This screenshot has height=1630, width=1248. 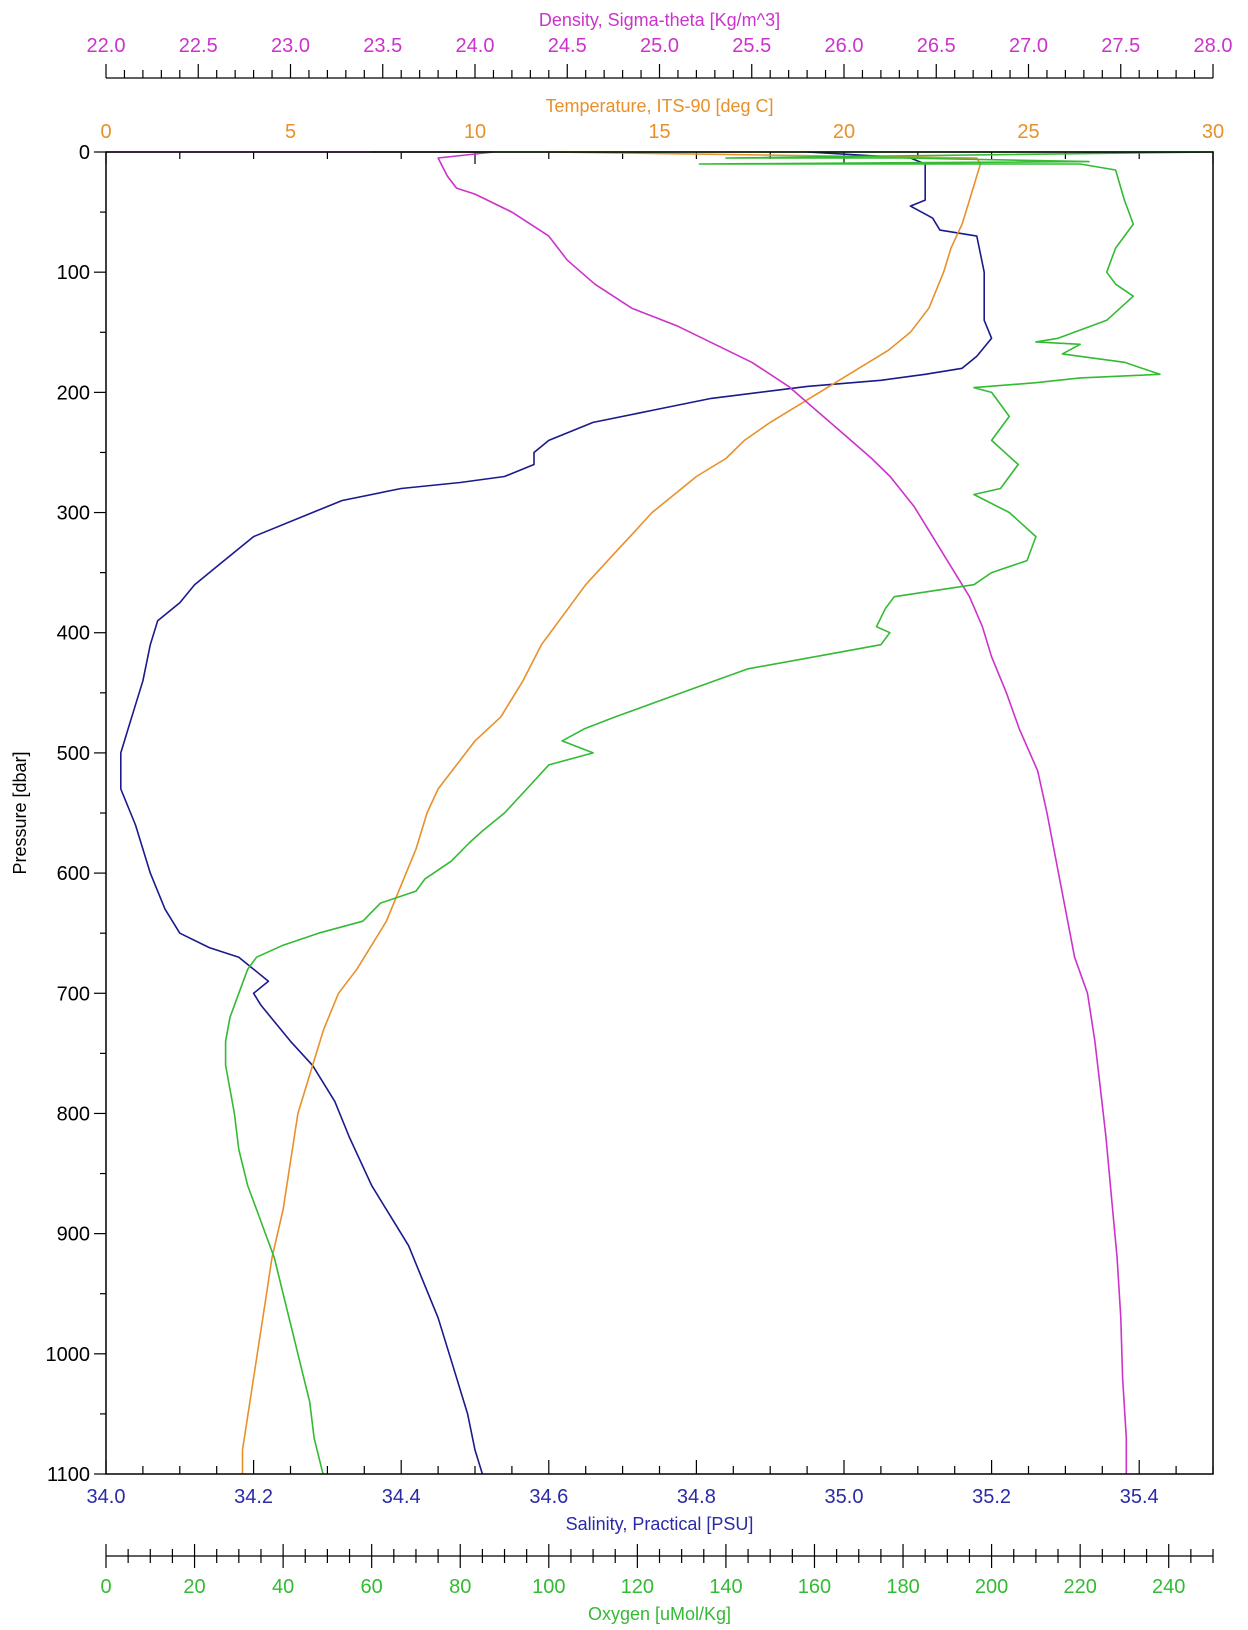 I want to click on salinity-tick-label: 34.4, so click(x=401, y=1497).